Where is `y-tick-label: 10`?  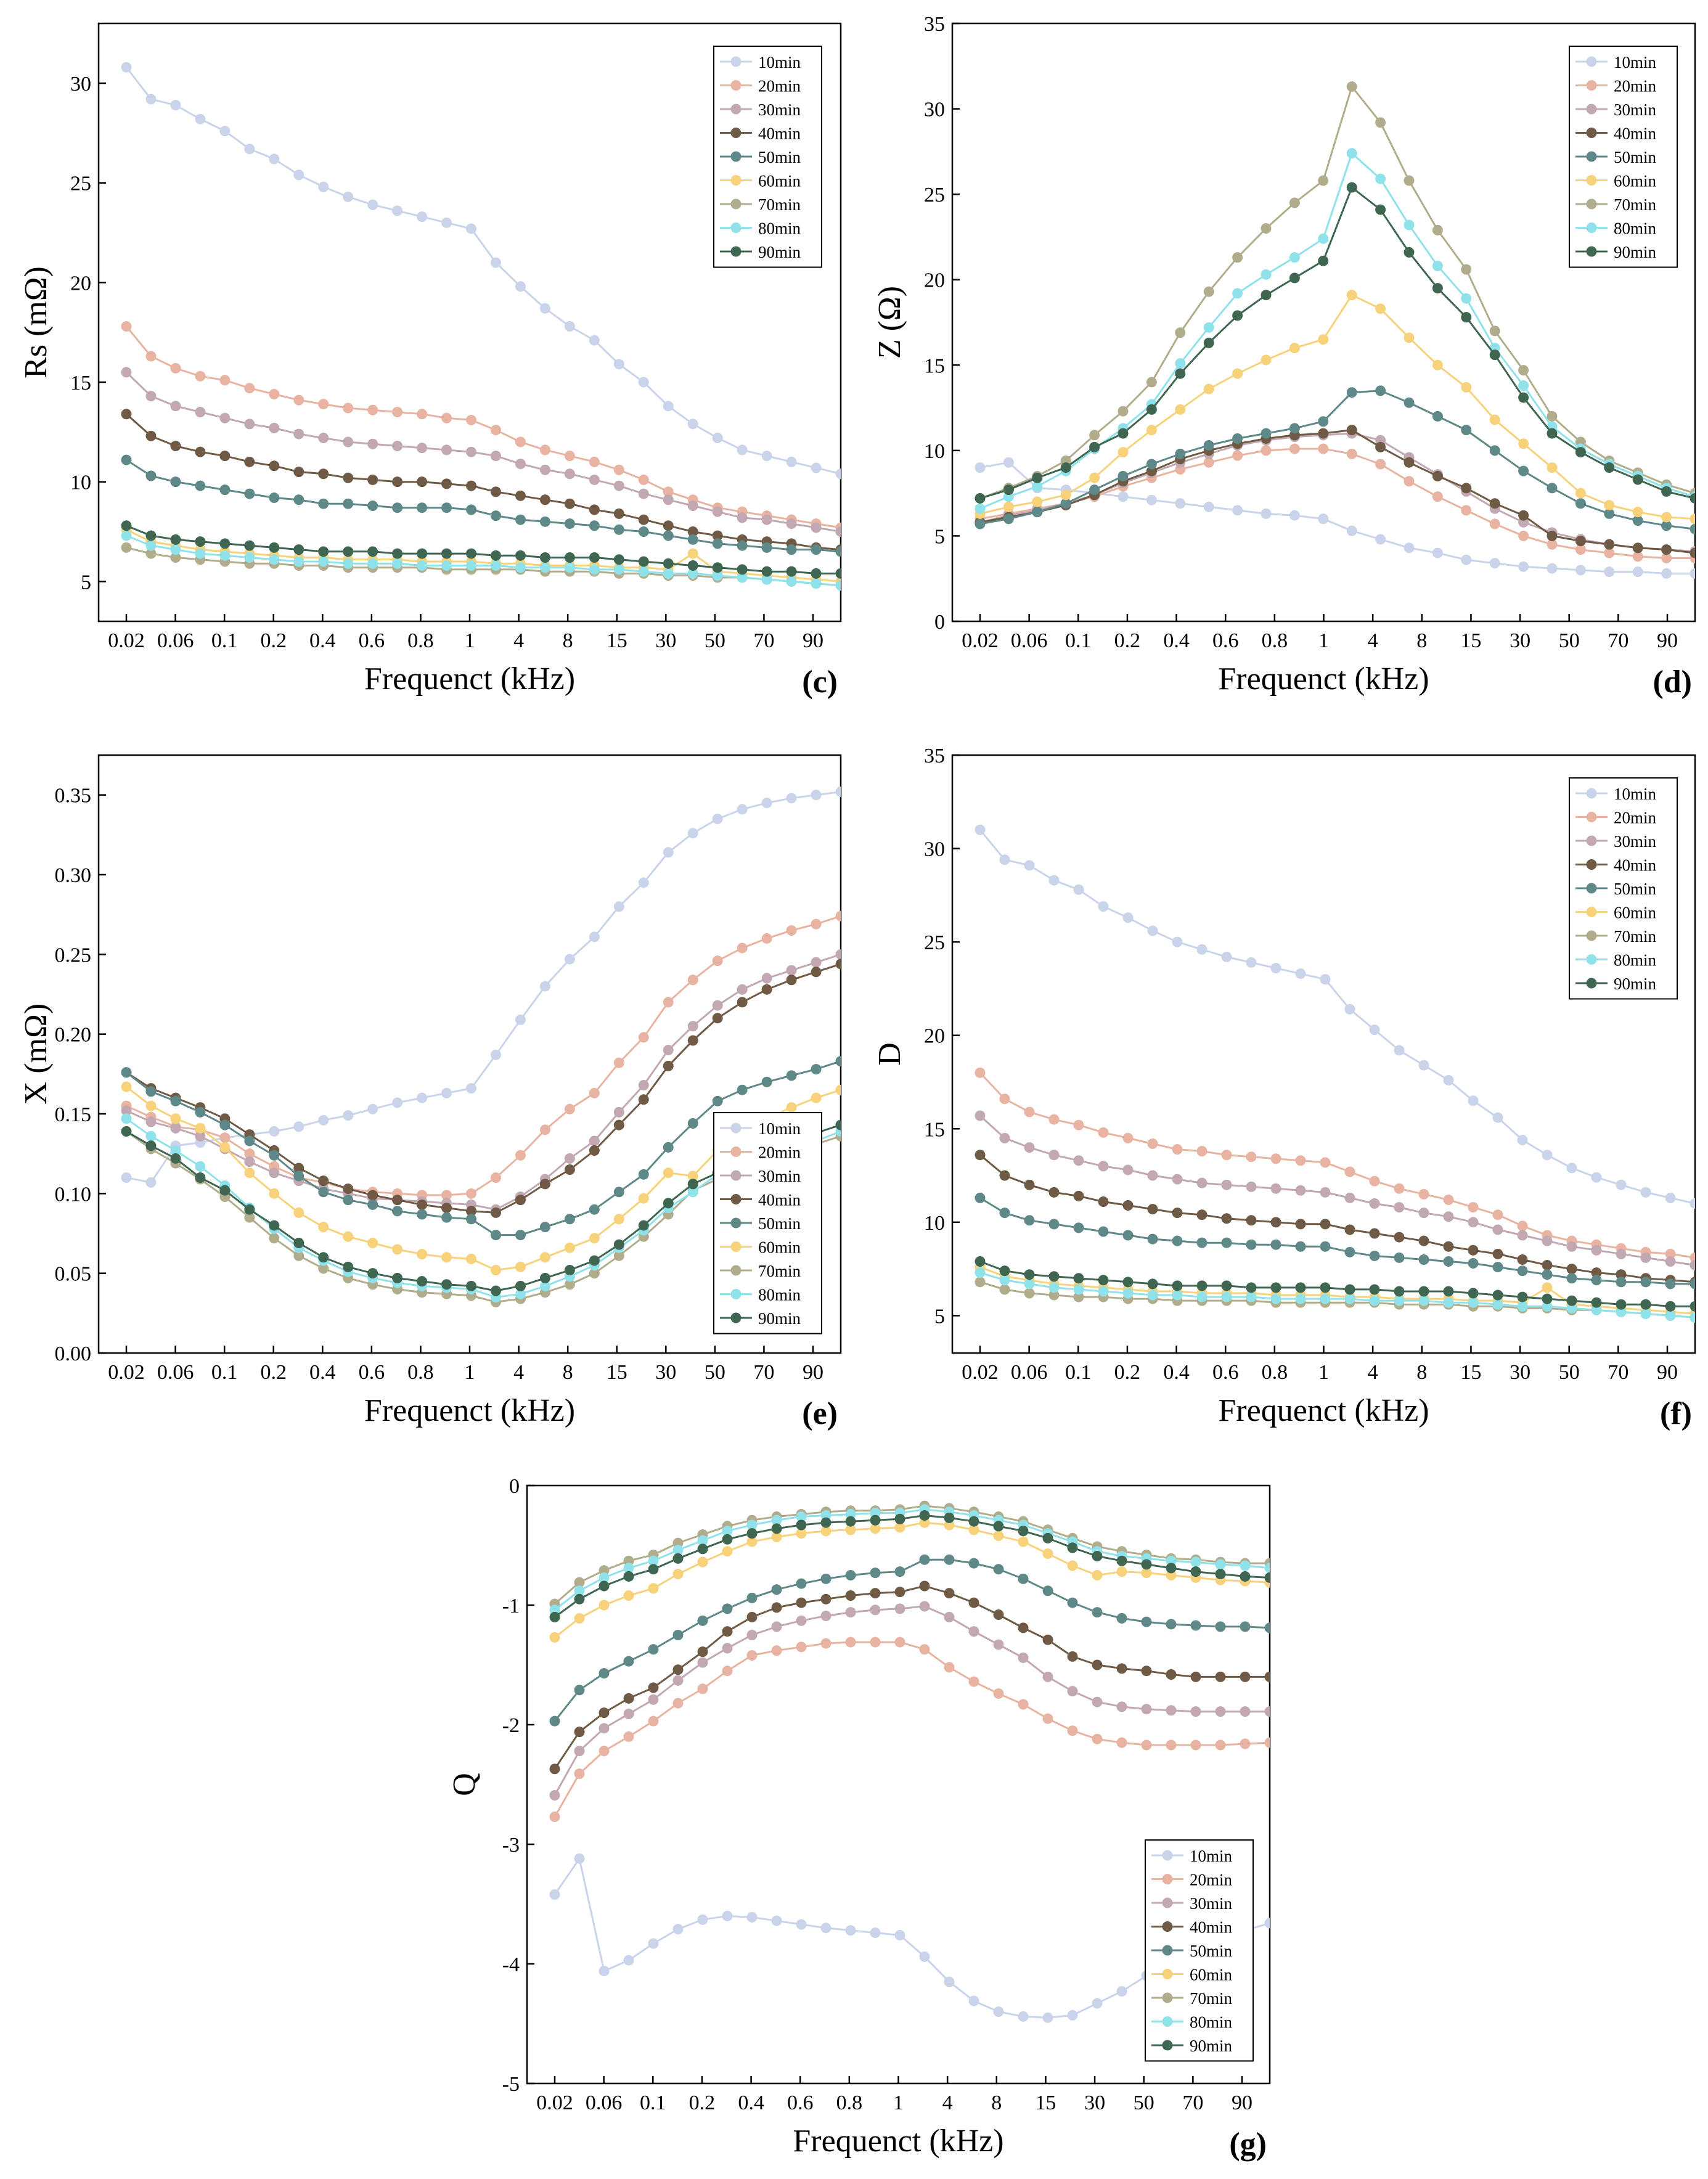
y-tick-label: 10 is located at coordinates (934, 1223).